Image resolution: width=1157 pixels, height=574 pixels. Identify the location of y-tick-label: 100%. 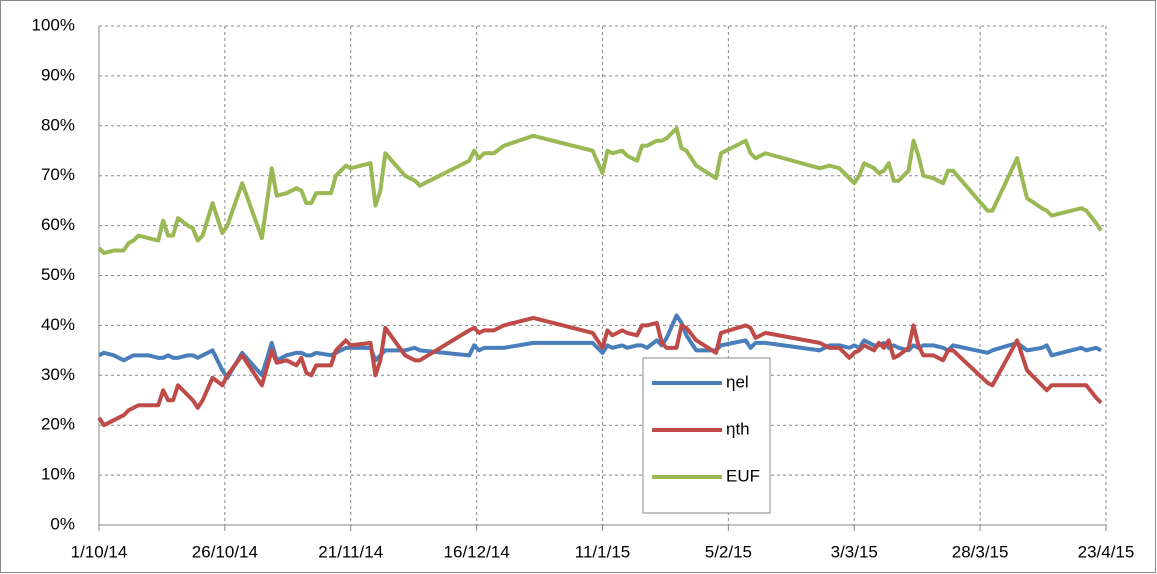
(53, 24).